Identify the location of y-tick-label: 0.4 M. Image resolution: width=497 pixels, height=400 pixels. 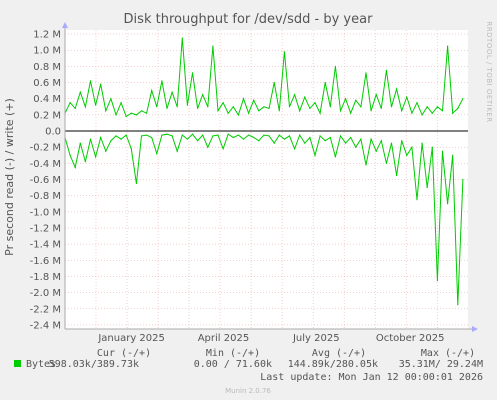
(47, 99).